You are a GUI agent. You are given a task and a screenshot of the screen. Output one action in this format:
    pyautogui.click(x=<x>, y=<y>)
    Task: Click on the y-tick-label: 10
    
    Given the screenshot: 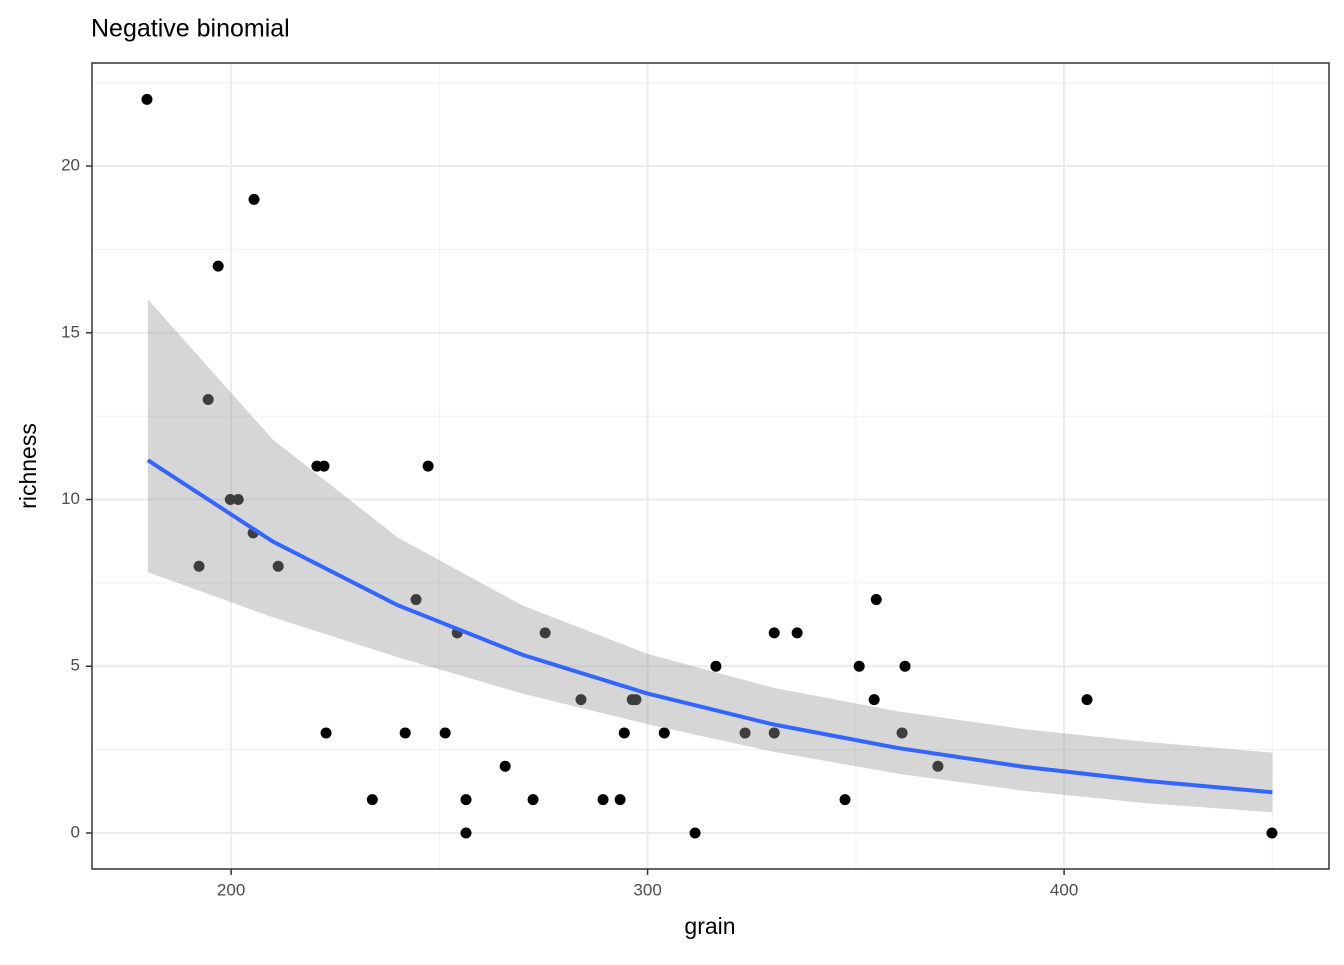 What is the action you would take?
    pyautogui.click(x=70, y=498)
    